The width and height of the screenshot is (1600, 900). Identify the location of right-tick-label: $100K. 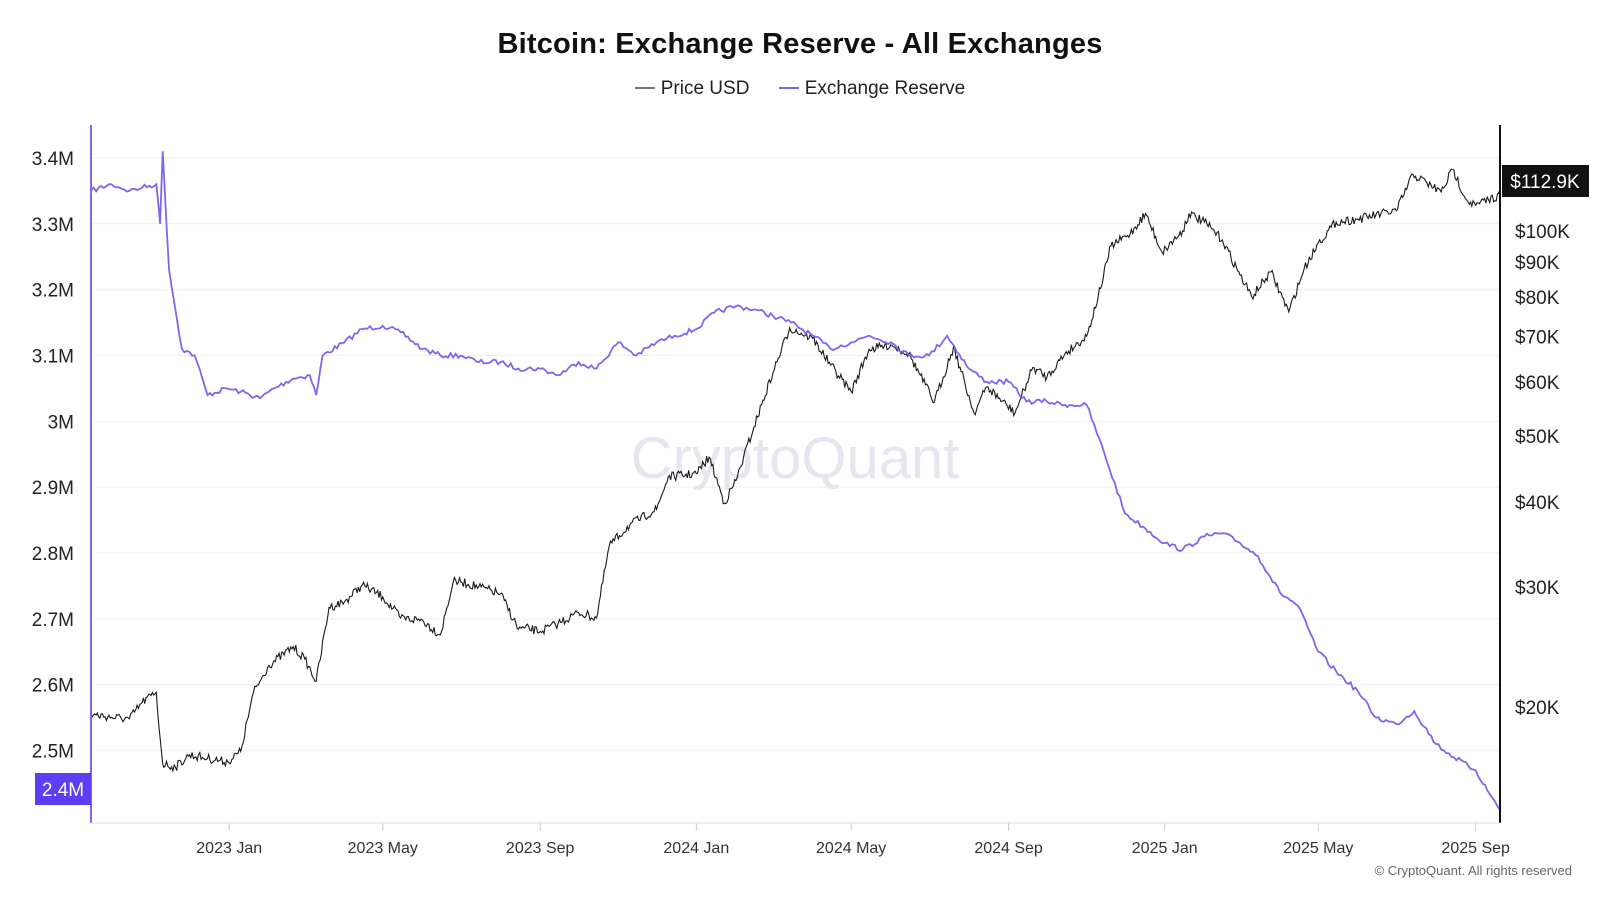
(1542, 232).